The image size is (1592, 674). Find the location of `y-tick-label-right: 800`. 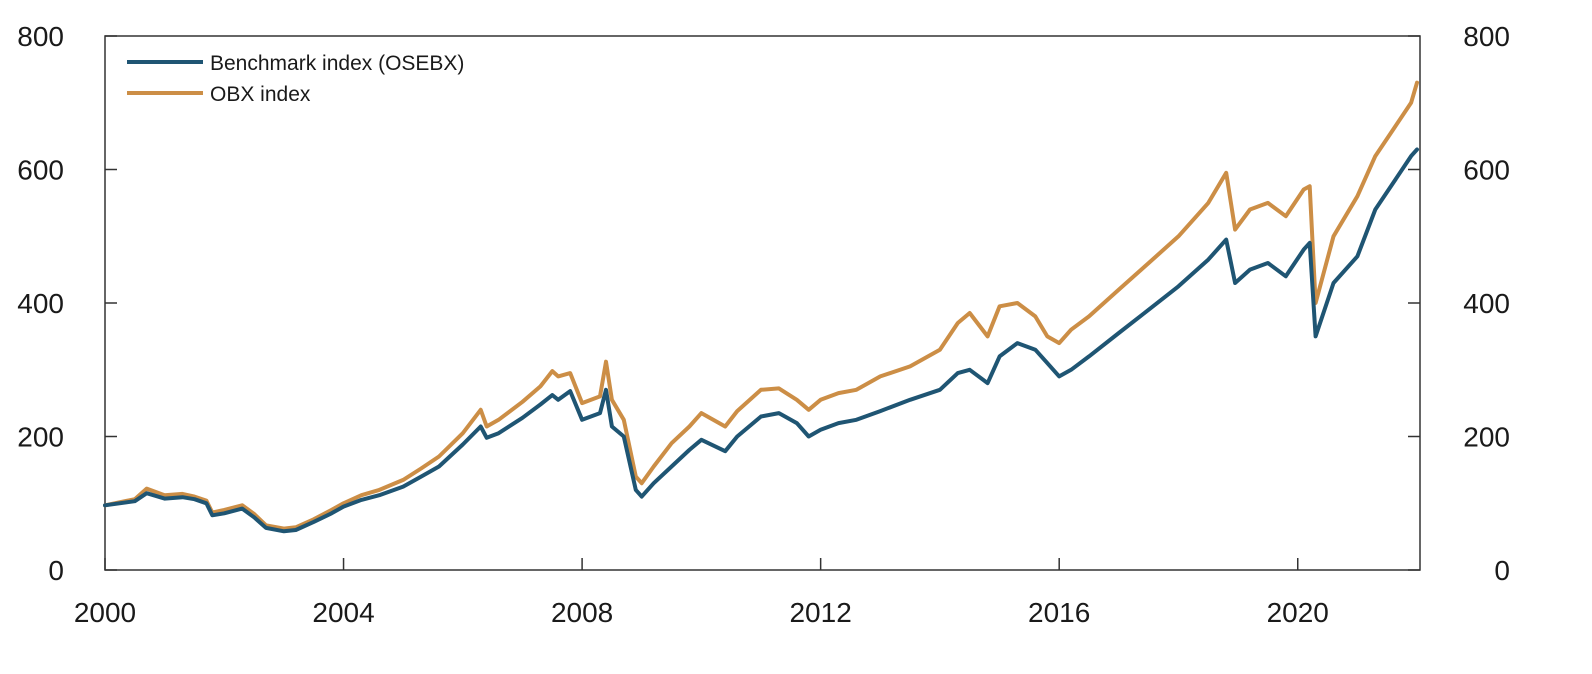

y-tick-label-right: 800 is located at coordinates (1486, 36).